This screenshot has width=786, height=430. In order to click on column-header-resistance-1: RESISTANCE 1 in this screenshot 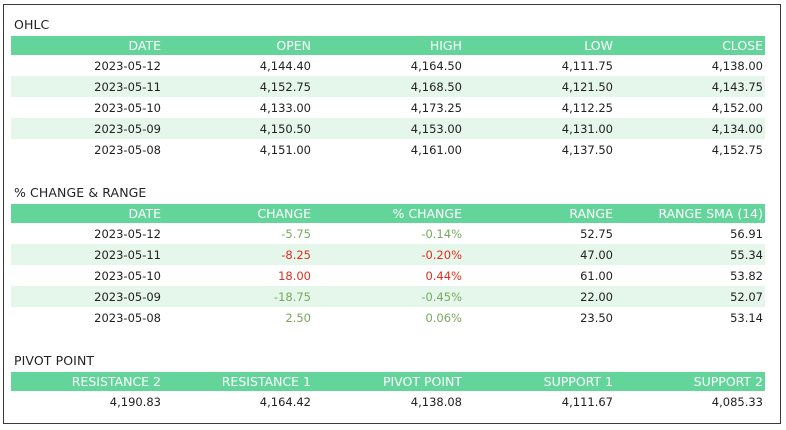, I will do `click(238, 381)`.